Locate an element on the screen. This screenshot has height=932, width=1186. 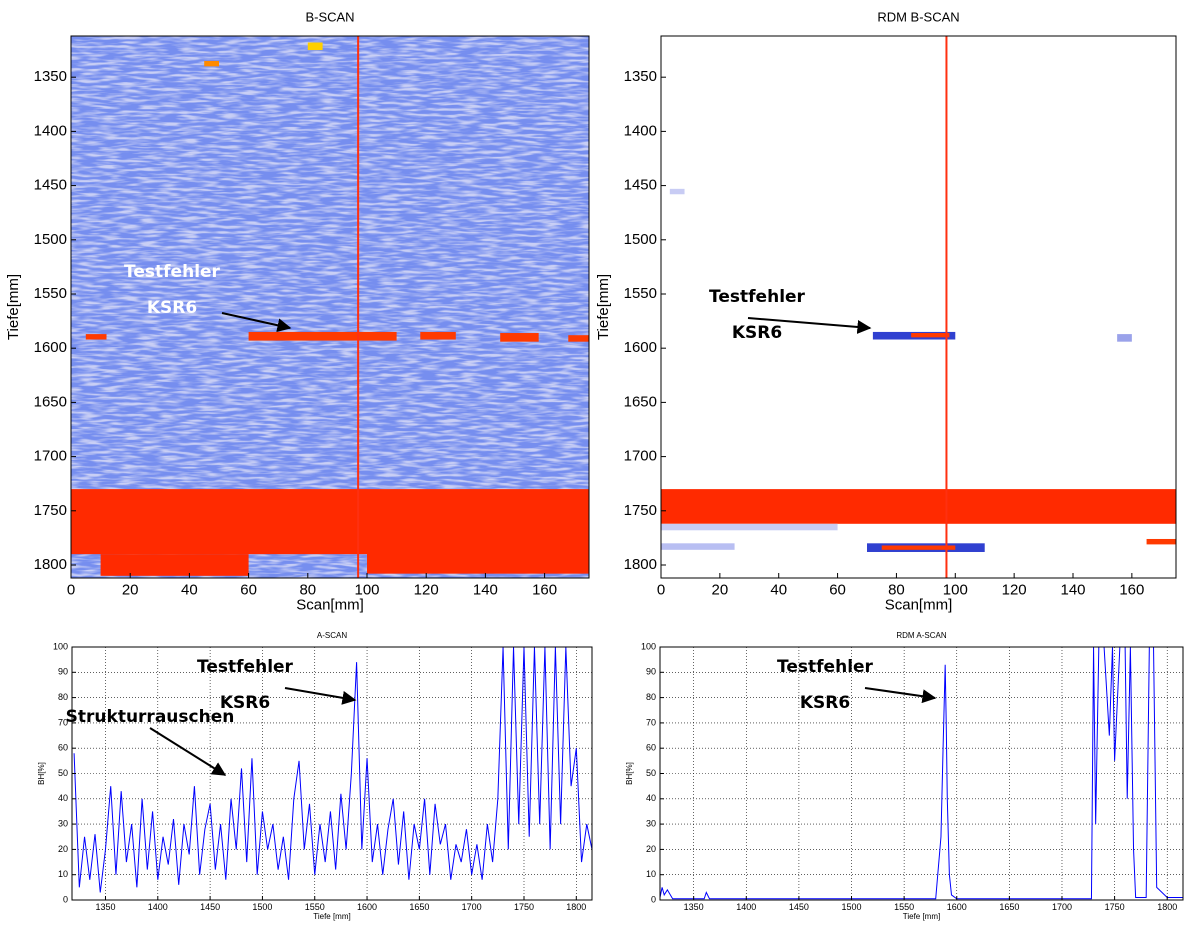
x-tick-label: 100 is located at coordinates (366, 590).